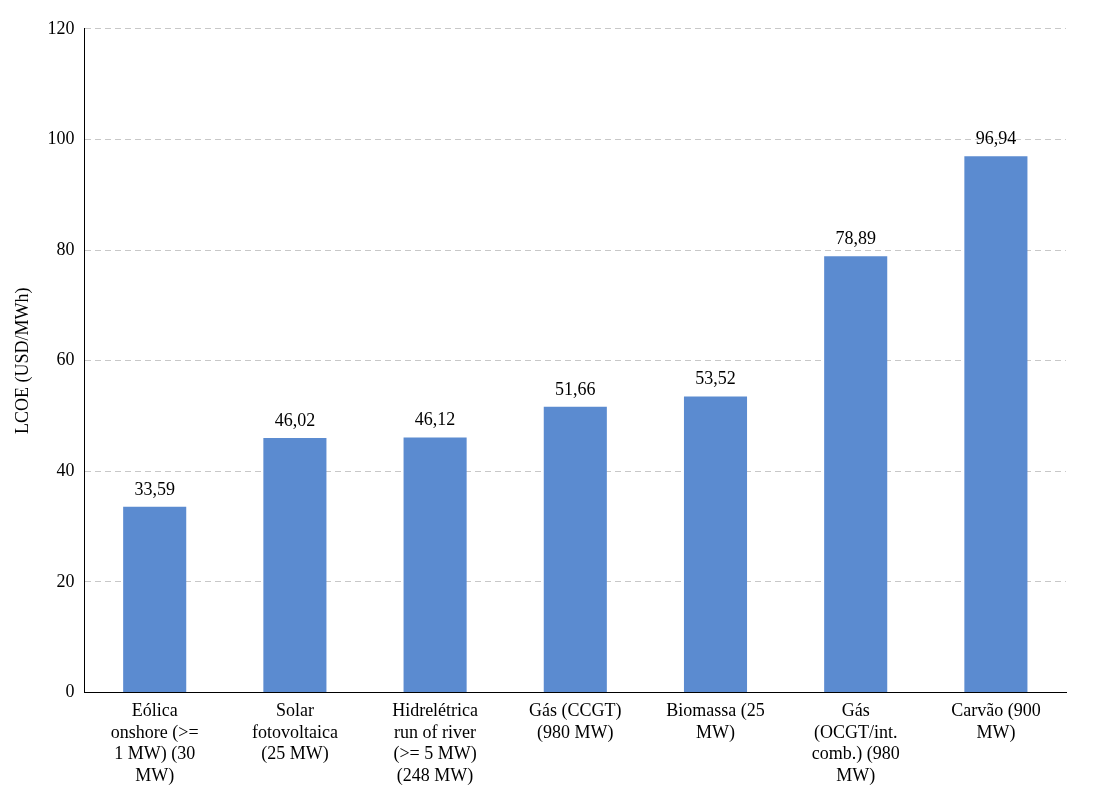 This screenshot has width=1094, height=803. What do you see at coordinates (855, 743) in the screenshot?
I see `x-tick-label: Gás (OCGT/int. comb.) (980 MW)` at bounding box center [855, 743].